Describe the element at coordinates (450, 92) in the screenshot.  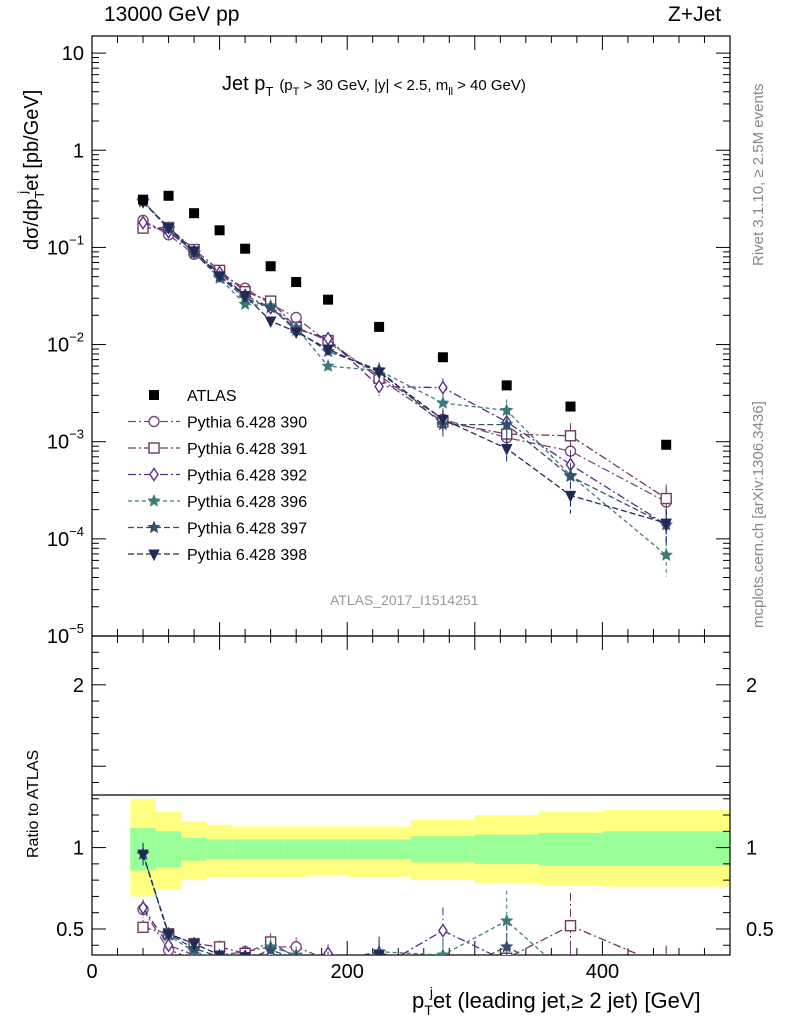
I see `title-cut2-sub: ll` at that location.